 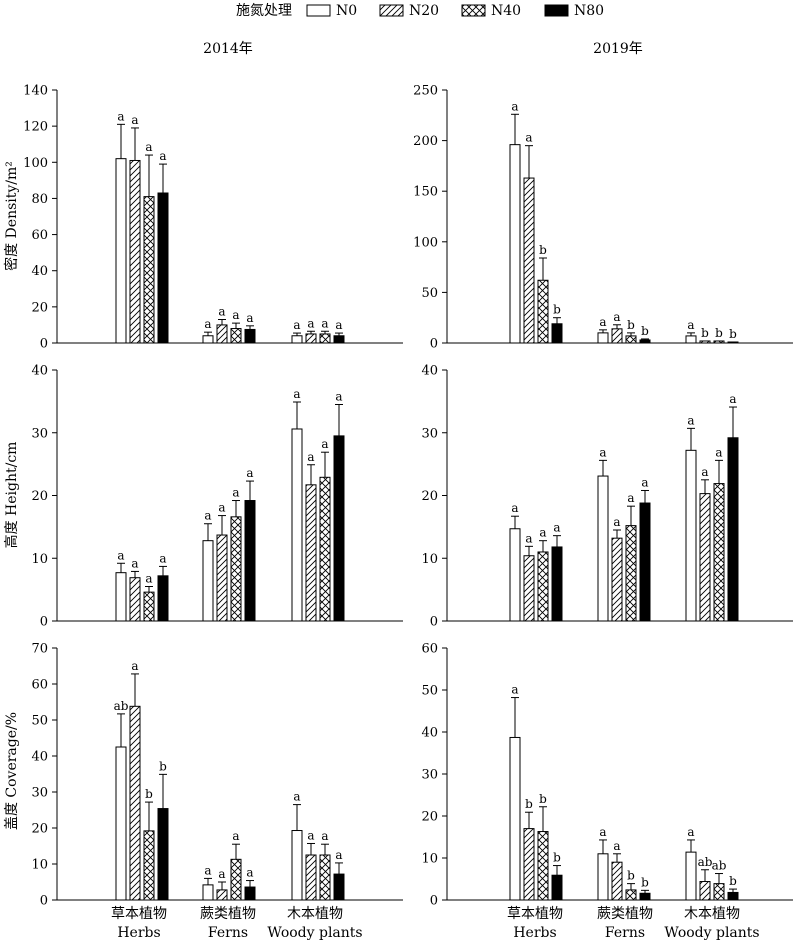 What do you see at coordinates (39, 649) in the screenshot?
I see `y-tick-label: 70` at bounding box center [39, 649].